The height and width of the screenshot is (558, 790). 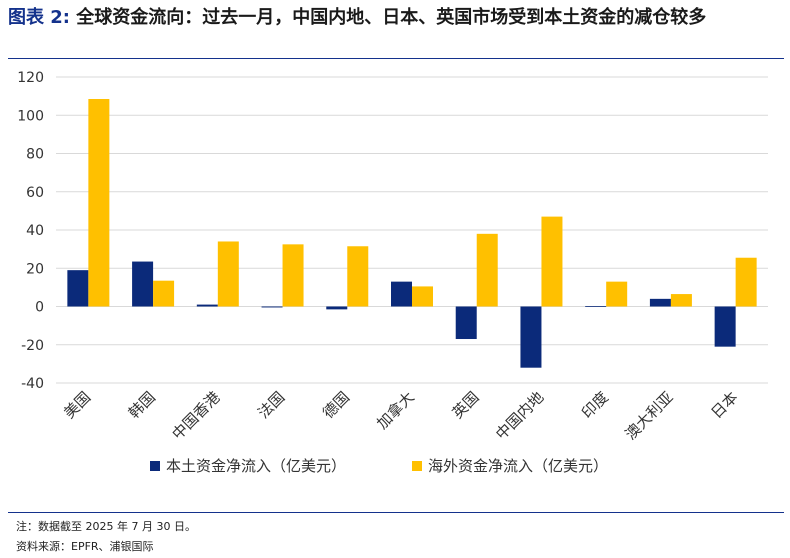 I want to click on y-tick-label: -40, so click(x=32, y=384).